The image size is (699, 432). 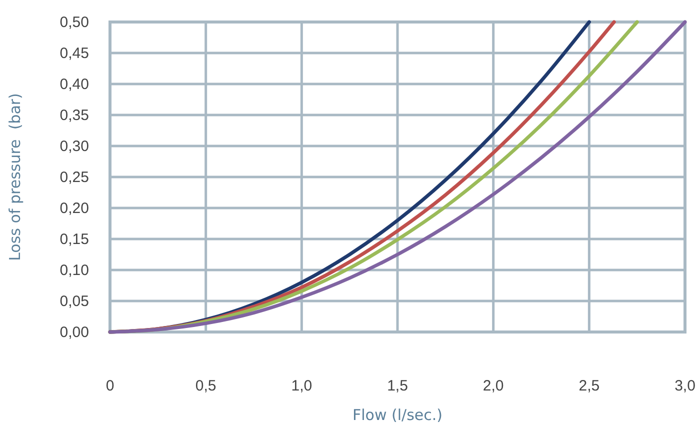 I want to click on x-tick-label: 2,0, so click(x=493, y=386).